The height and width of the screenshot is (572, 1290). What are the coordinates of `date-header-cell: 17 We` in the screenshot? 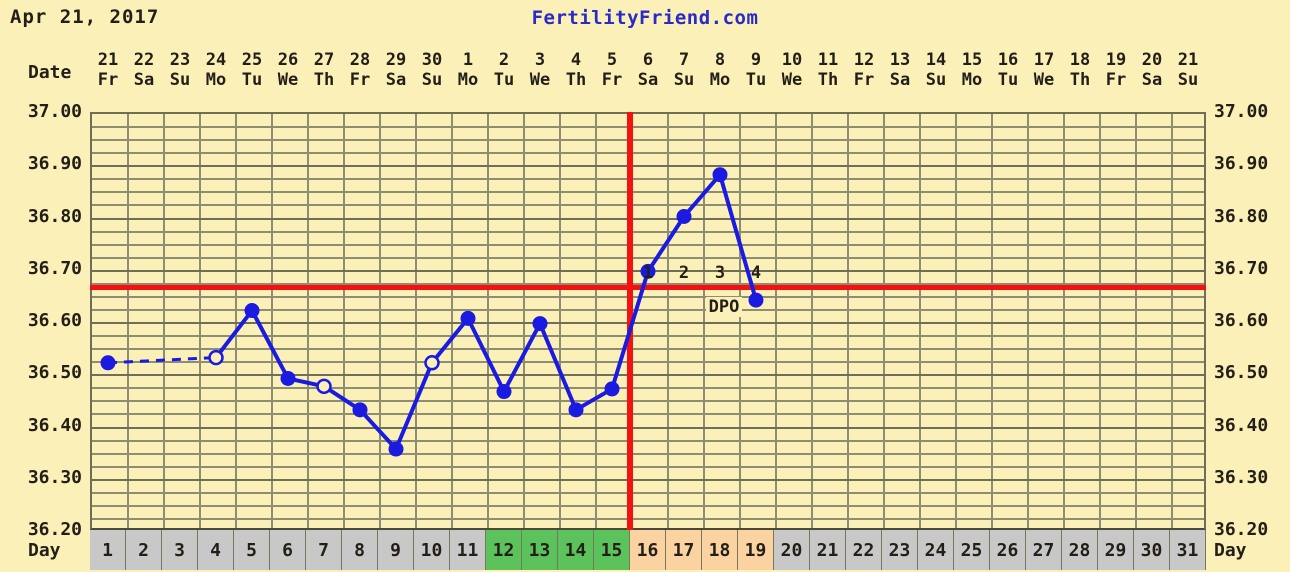 It's located at (1044, 70).